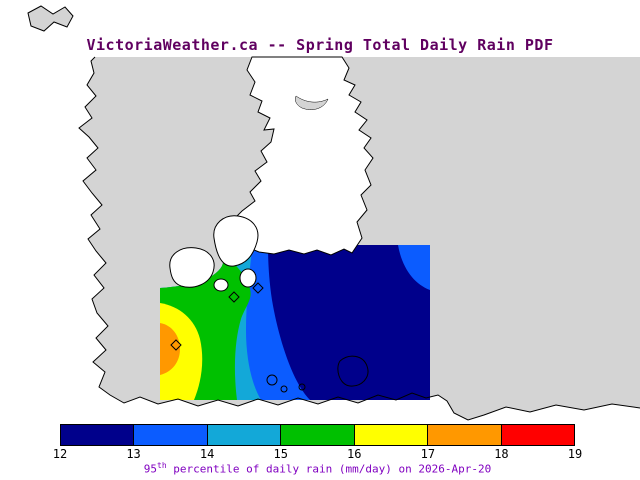 The image size is (640, 480). I want to click on colorbar-tick-15: 15, so click(280, 454).